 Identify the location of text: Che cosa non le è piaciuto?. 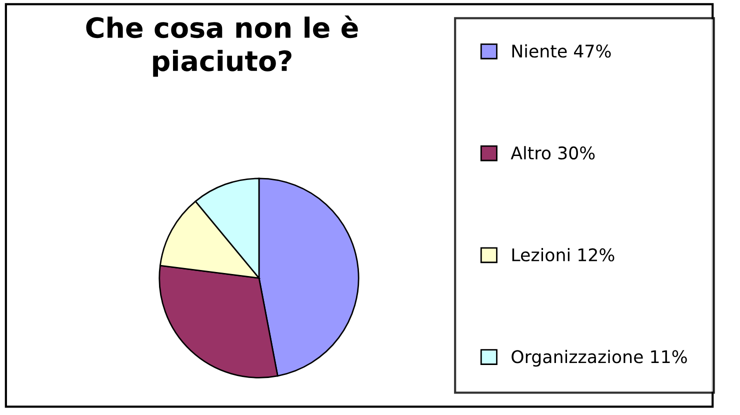
(222, 46).